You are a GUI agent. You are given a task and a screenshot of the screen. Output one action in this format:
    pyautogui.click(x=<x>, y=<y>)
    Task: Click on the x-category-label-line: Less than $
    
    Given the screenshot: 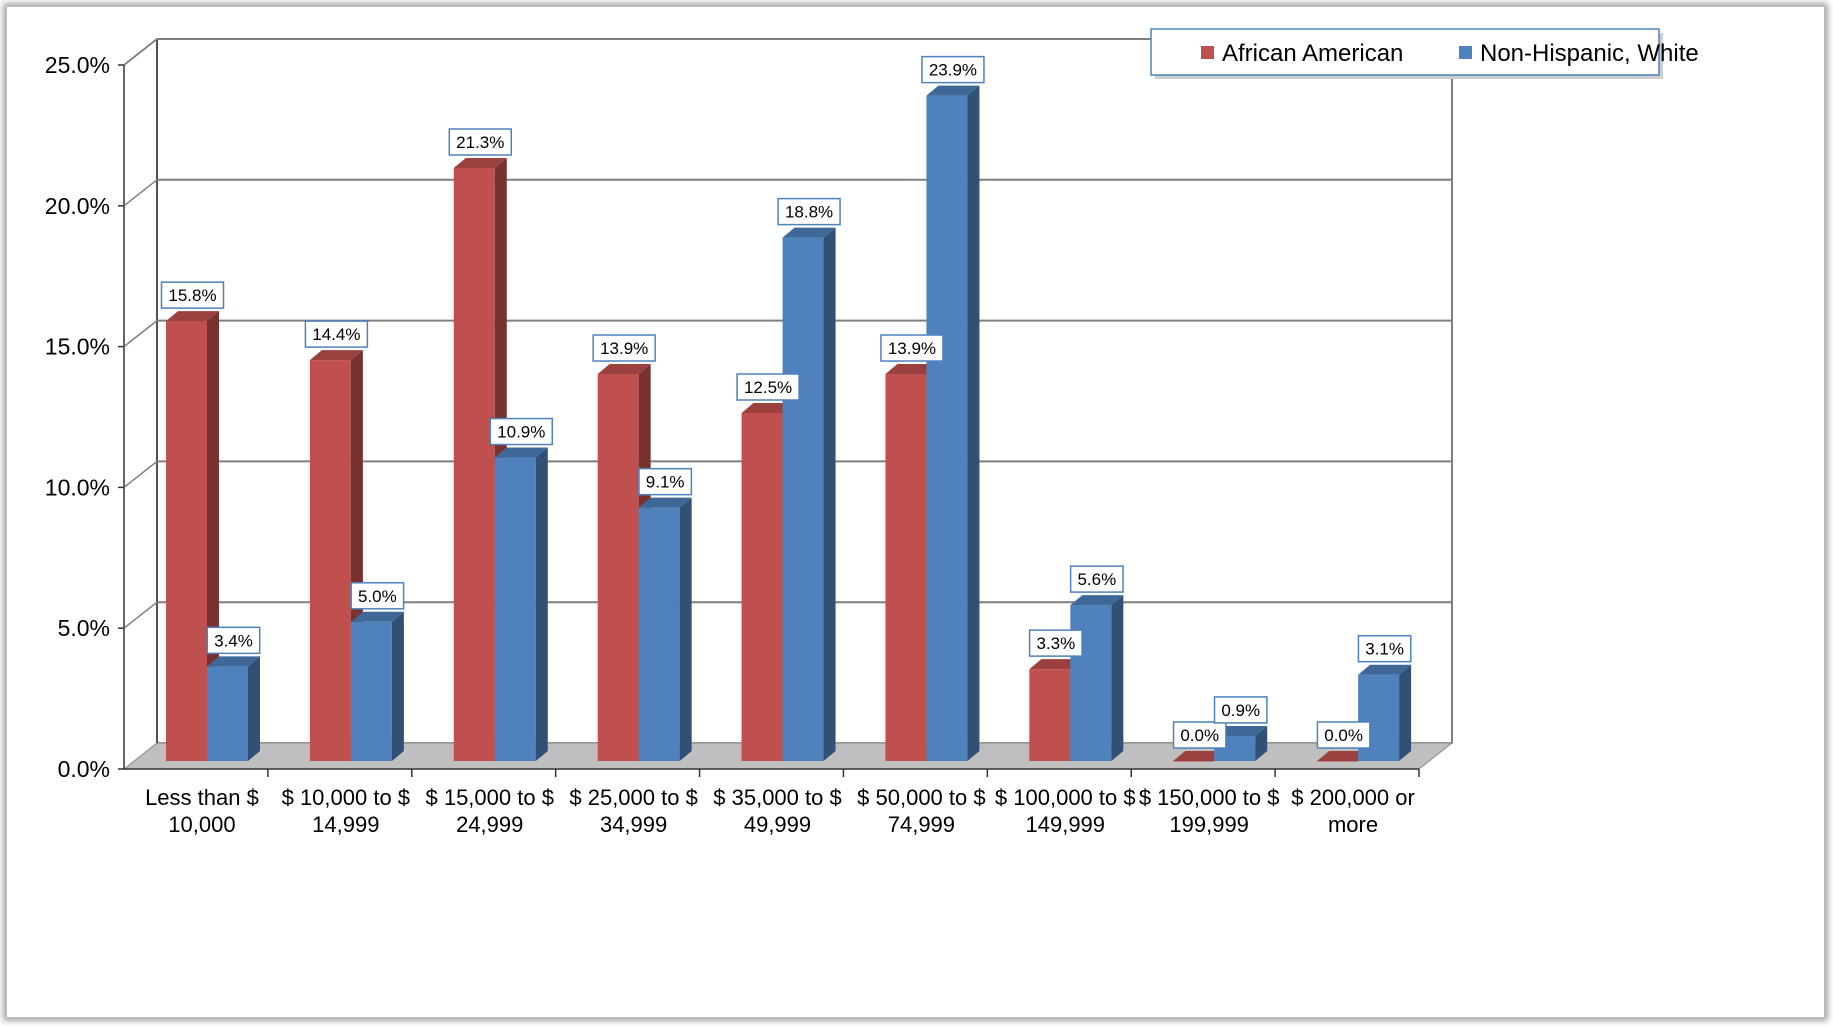 What is the action you would take?
    pyautogui.click(x=202, y=797)
    